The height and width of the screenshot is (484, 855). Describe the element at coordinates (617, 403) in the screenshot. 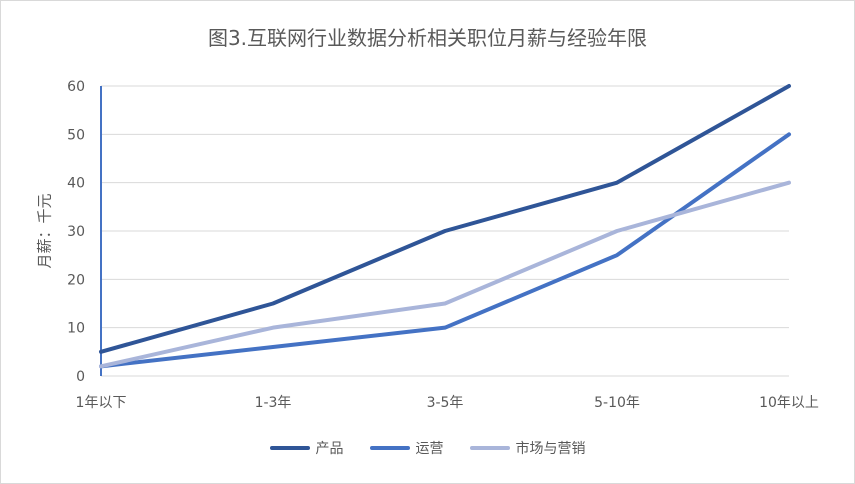

I see `x-tick-label: 5-10年` at that location.